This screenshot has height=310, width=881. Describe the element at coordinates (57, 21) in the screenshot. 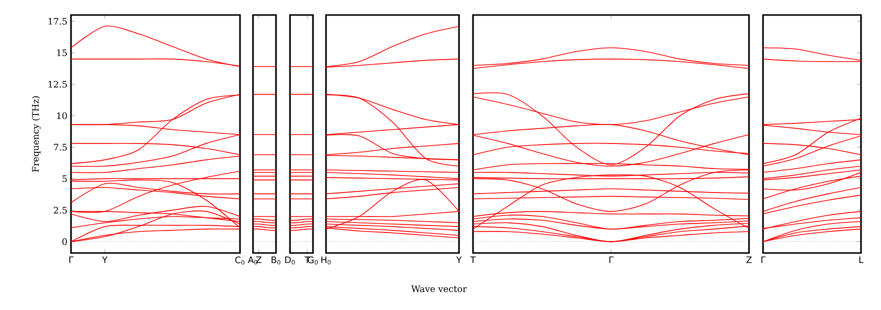

I see `y-tick-label: 17.5` at that location.